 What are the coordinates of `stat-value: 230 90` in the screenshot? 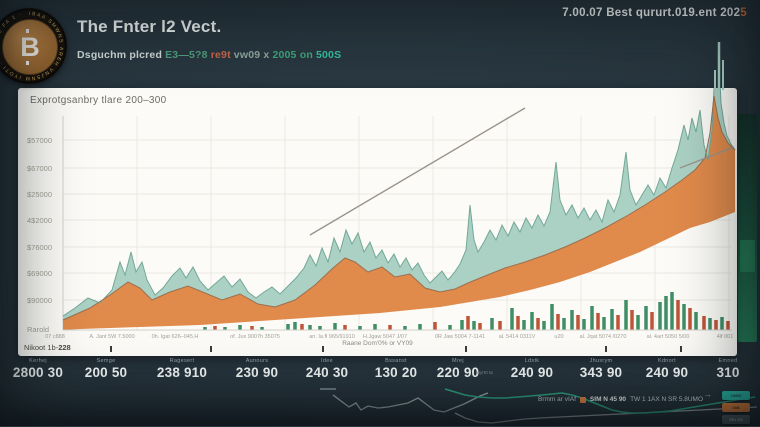 It's located at (257, 372).